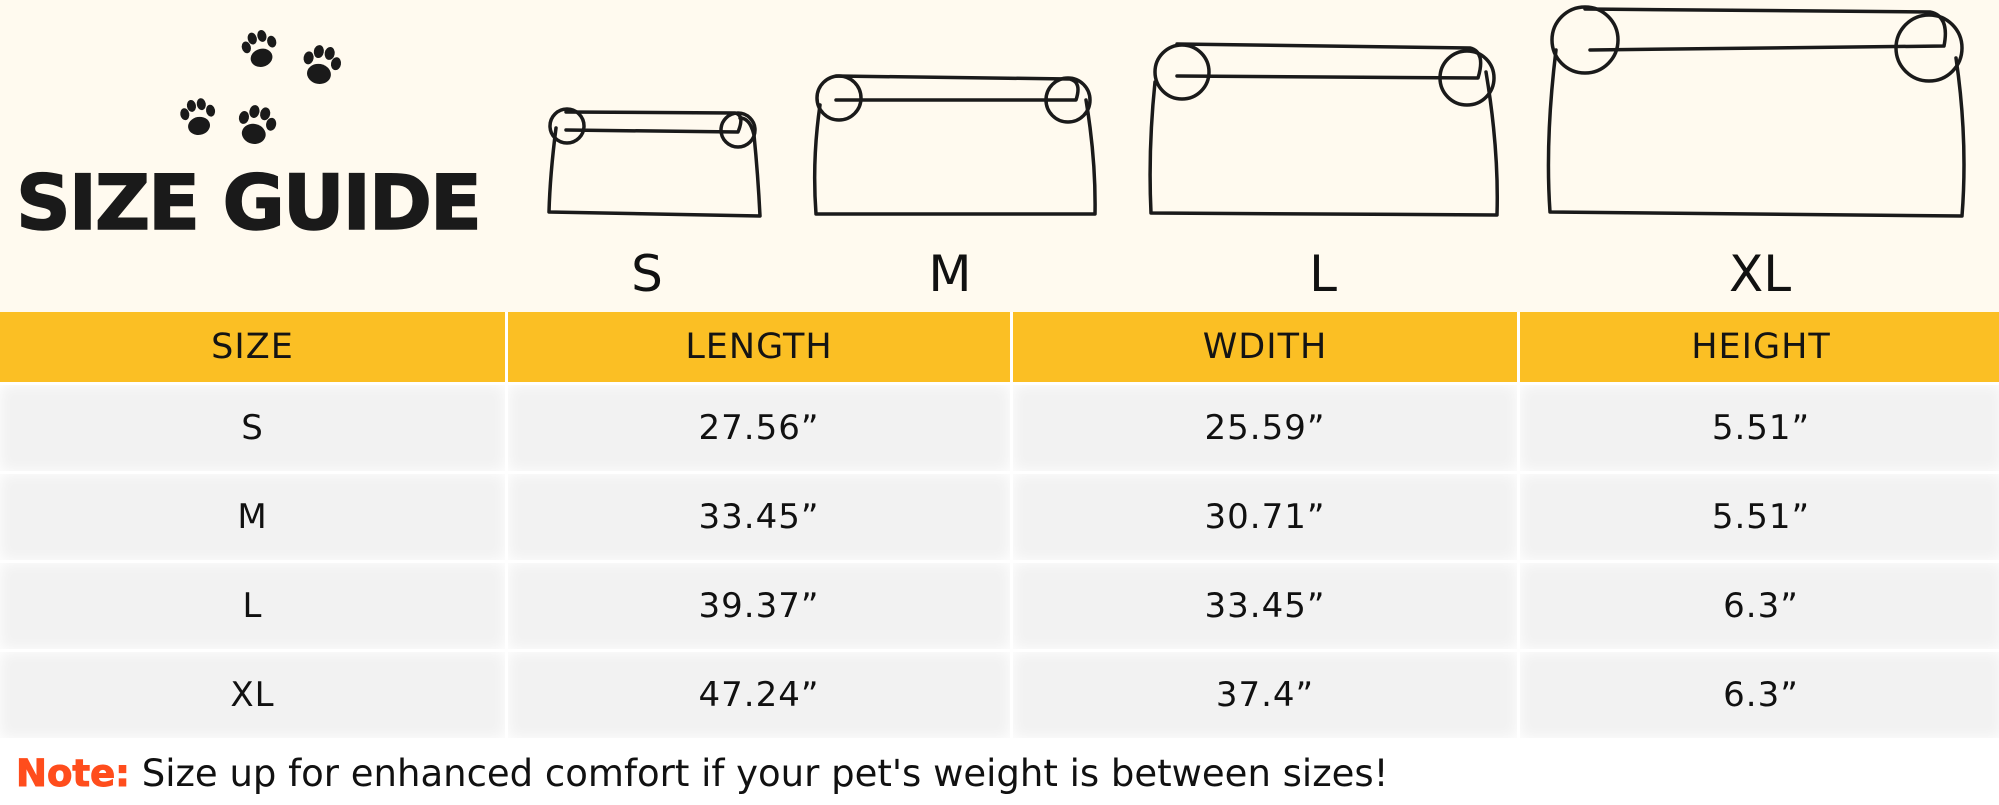 This screenshot has width=1999, height=805. Describe the element at coordinates (759, 606) in the screenshot. I see `cell-length: 39.37”` at that location.